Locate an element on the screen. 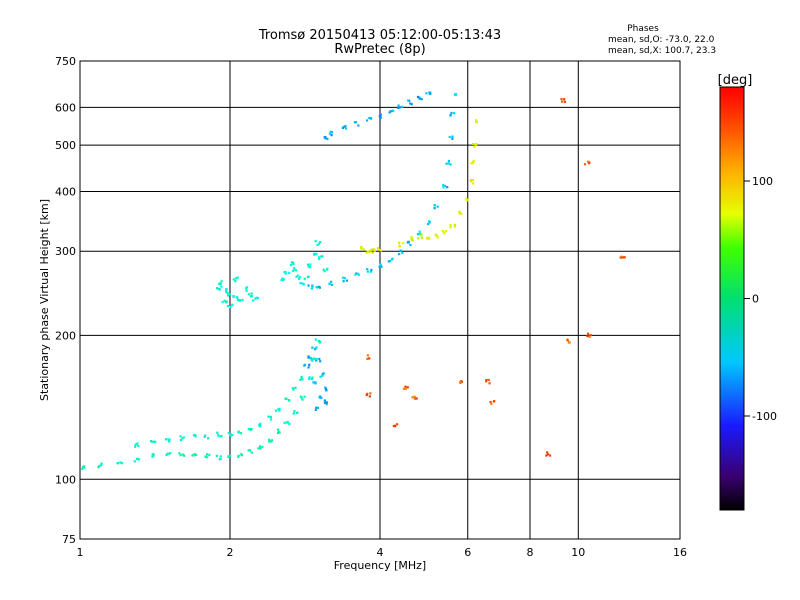 This screenshot has width=800, height=600. x-tick-label: 16 is located at coordinates (680, 552).